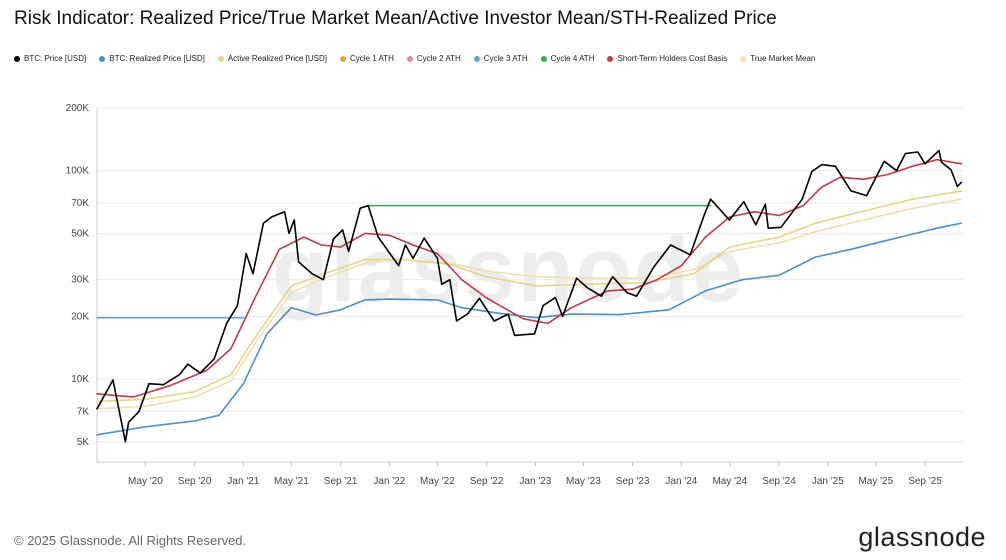 The width and height of the screenshot is (1006, 560). Describe the element at coordinates (341, 481) in the screenshot. I see `x-tick-label: Sep '21` at that location.